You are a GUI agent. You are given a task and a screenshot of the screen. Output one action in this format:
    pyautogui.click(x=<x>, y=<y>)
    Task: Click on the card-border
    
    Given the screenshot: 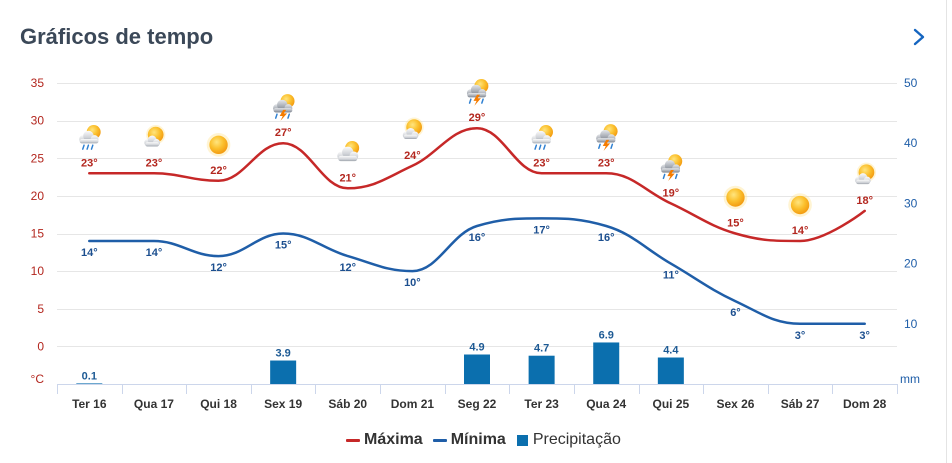 What is the action you would take?
    pyautogui.click(x=946, y=231)
    